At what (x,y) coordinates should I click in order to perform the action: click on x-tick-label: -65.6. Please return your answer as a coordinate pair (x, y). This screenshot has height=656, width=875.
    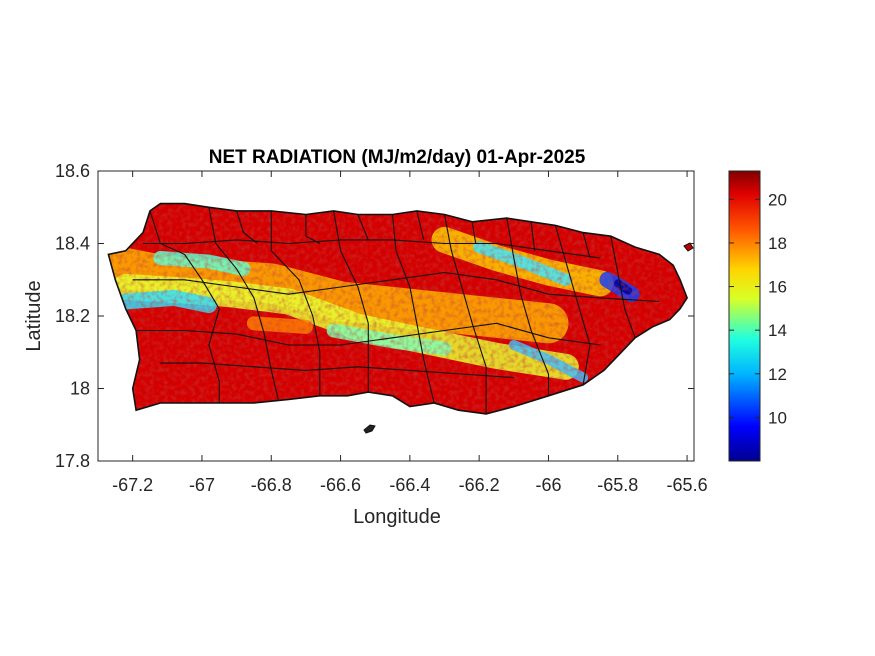
    Looking at the image, I should click on (687, 485).